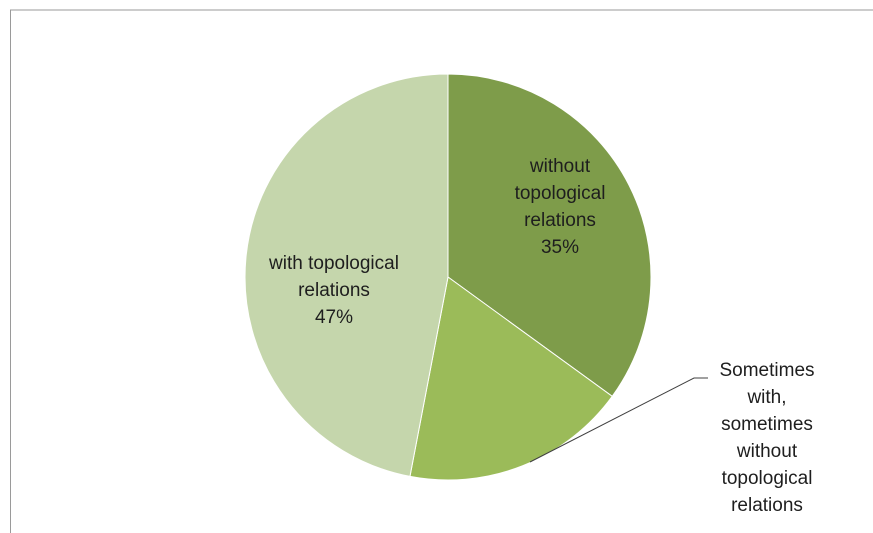 This screenshot has height=533, width=873. Describe the element at coordinates (767, 424) in the screenshot. I see `slice-label-line: sometimes` at that location.